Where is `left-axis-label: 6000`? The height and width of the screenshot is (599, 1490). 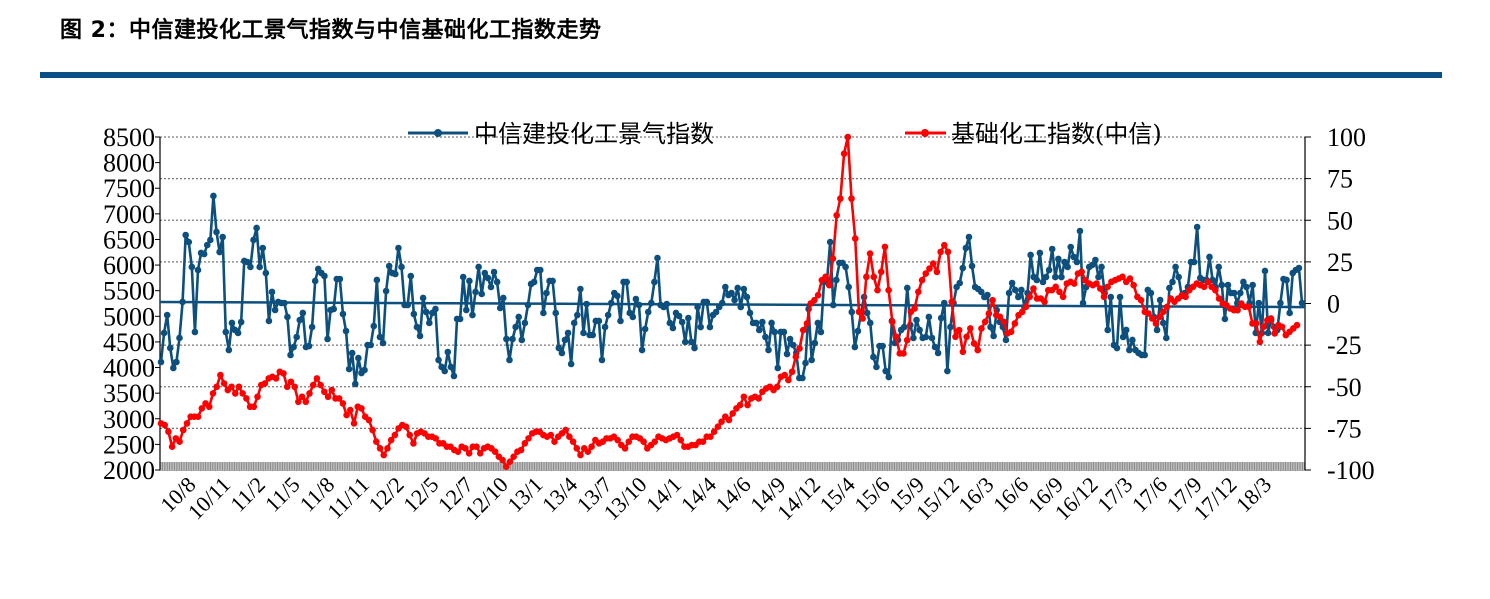
left-axis-label: 6000 is located at coordinates (129, 265).